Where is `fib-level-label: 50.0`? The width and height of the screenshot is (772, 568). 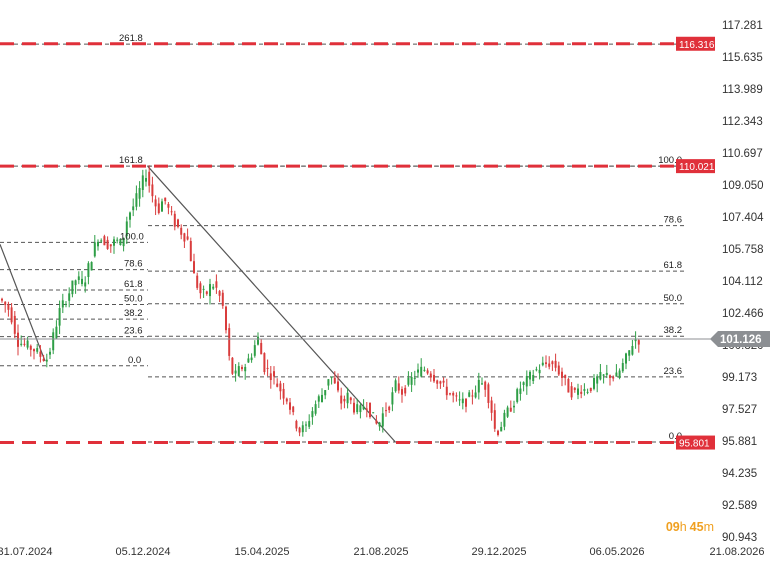 fib-level-label: 50.0 is located at coordinates (673, 298).